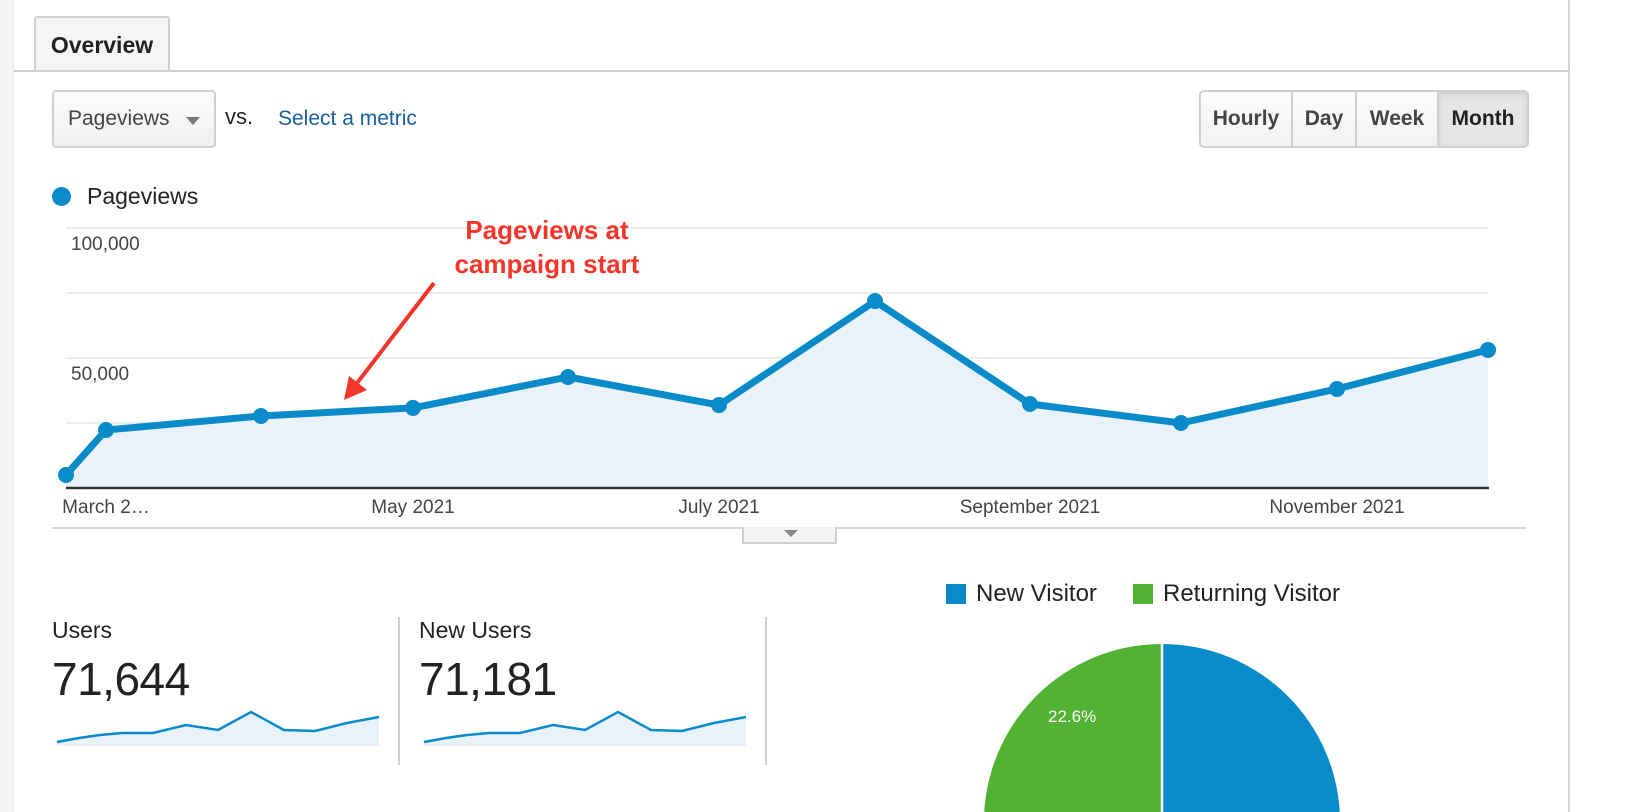  I want to click on y-tick-label: 50,000, so click(100, 374).